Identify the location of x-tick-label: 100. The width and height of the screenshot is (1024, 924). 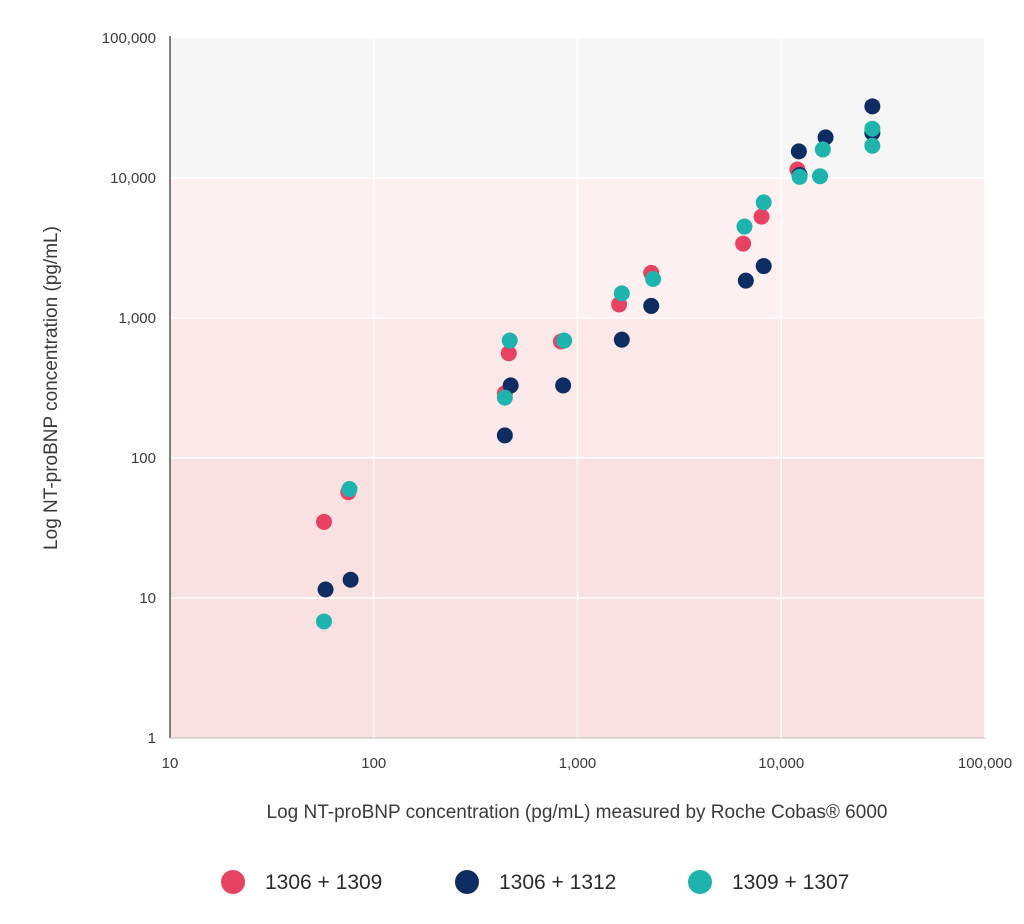
(373, 763).